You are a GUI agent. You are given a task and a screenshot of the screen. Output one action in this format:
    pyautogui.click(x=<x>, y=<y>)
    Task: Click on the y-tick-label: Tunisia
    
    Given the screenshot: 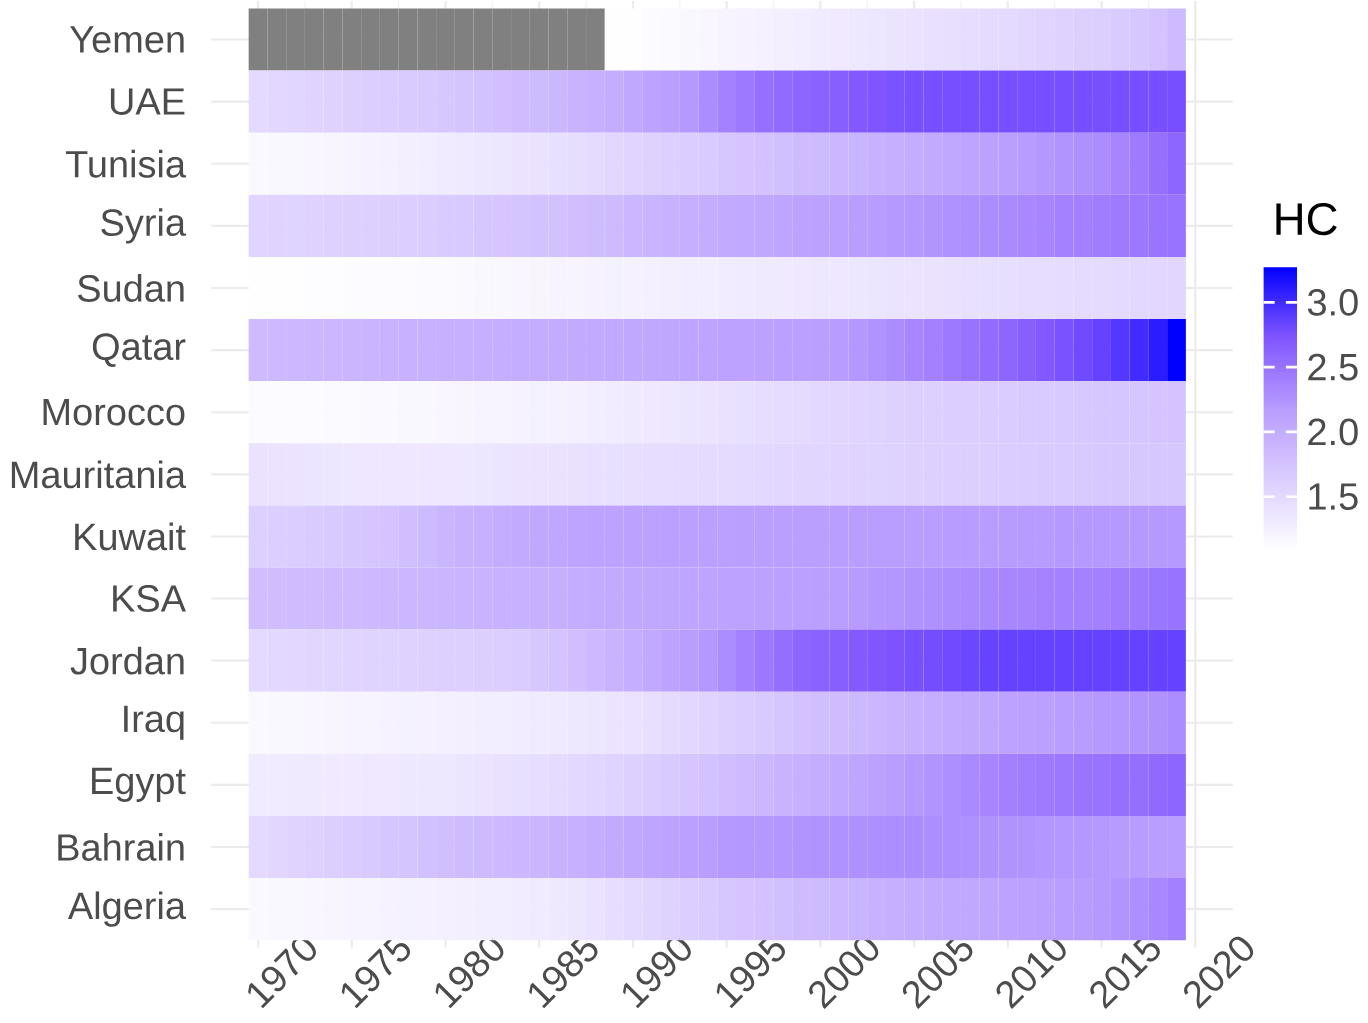 What is the action you would take?
    pyautogui.click(x=126, y=163)
    